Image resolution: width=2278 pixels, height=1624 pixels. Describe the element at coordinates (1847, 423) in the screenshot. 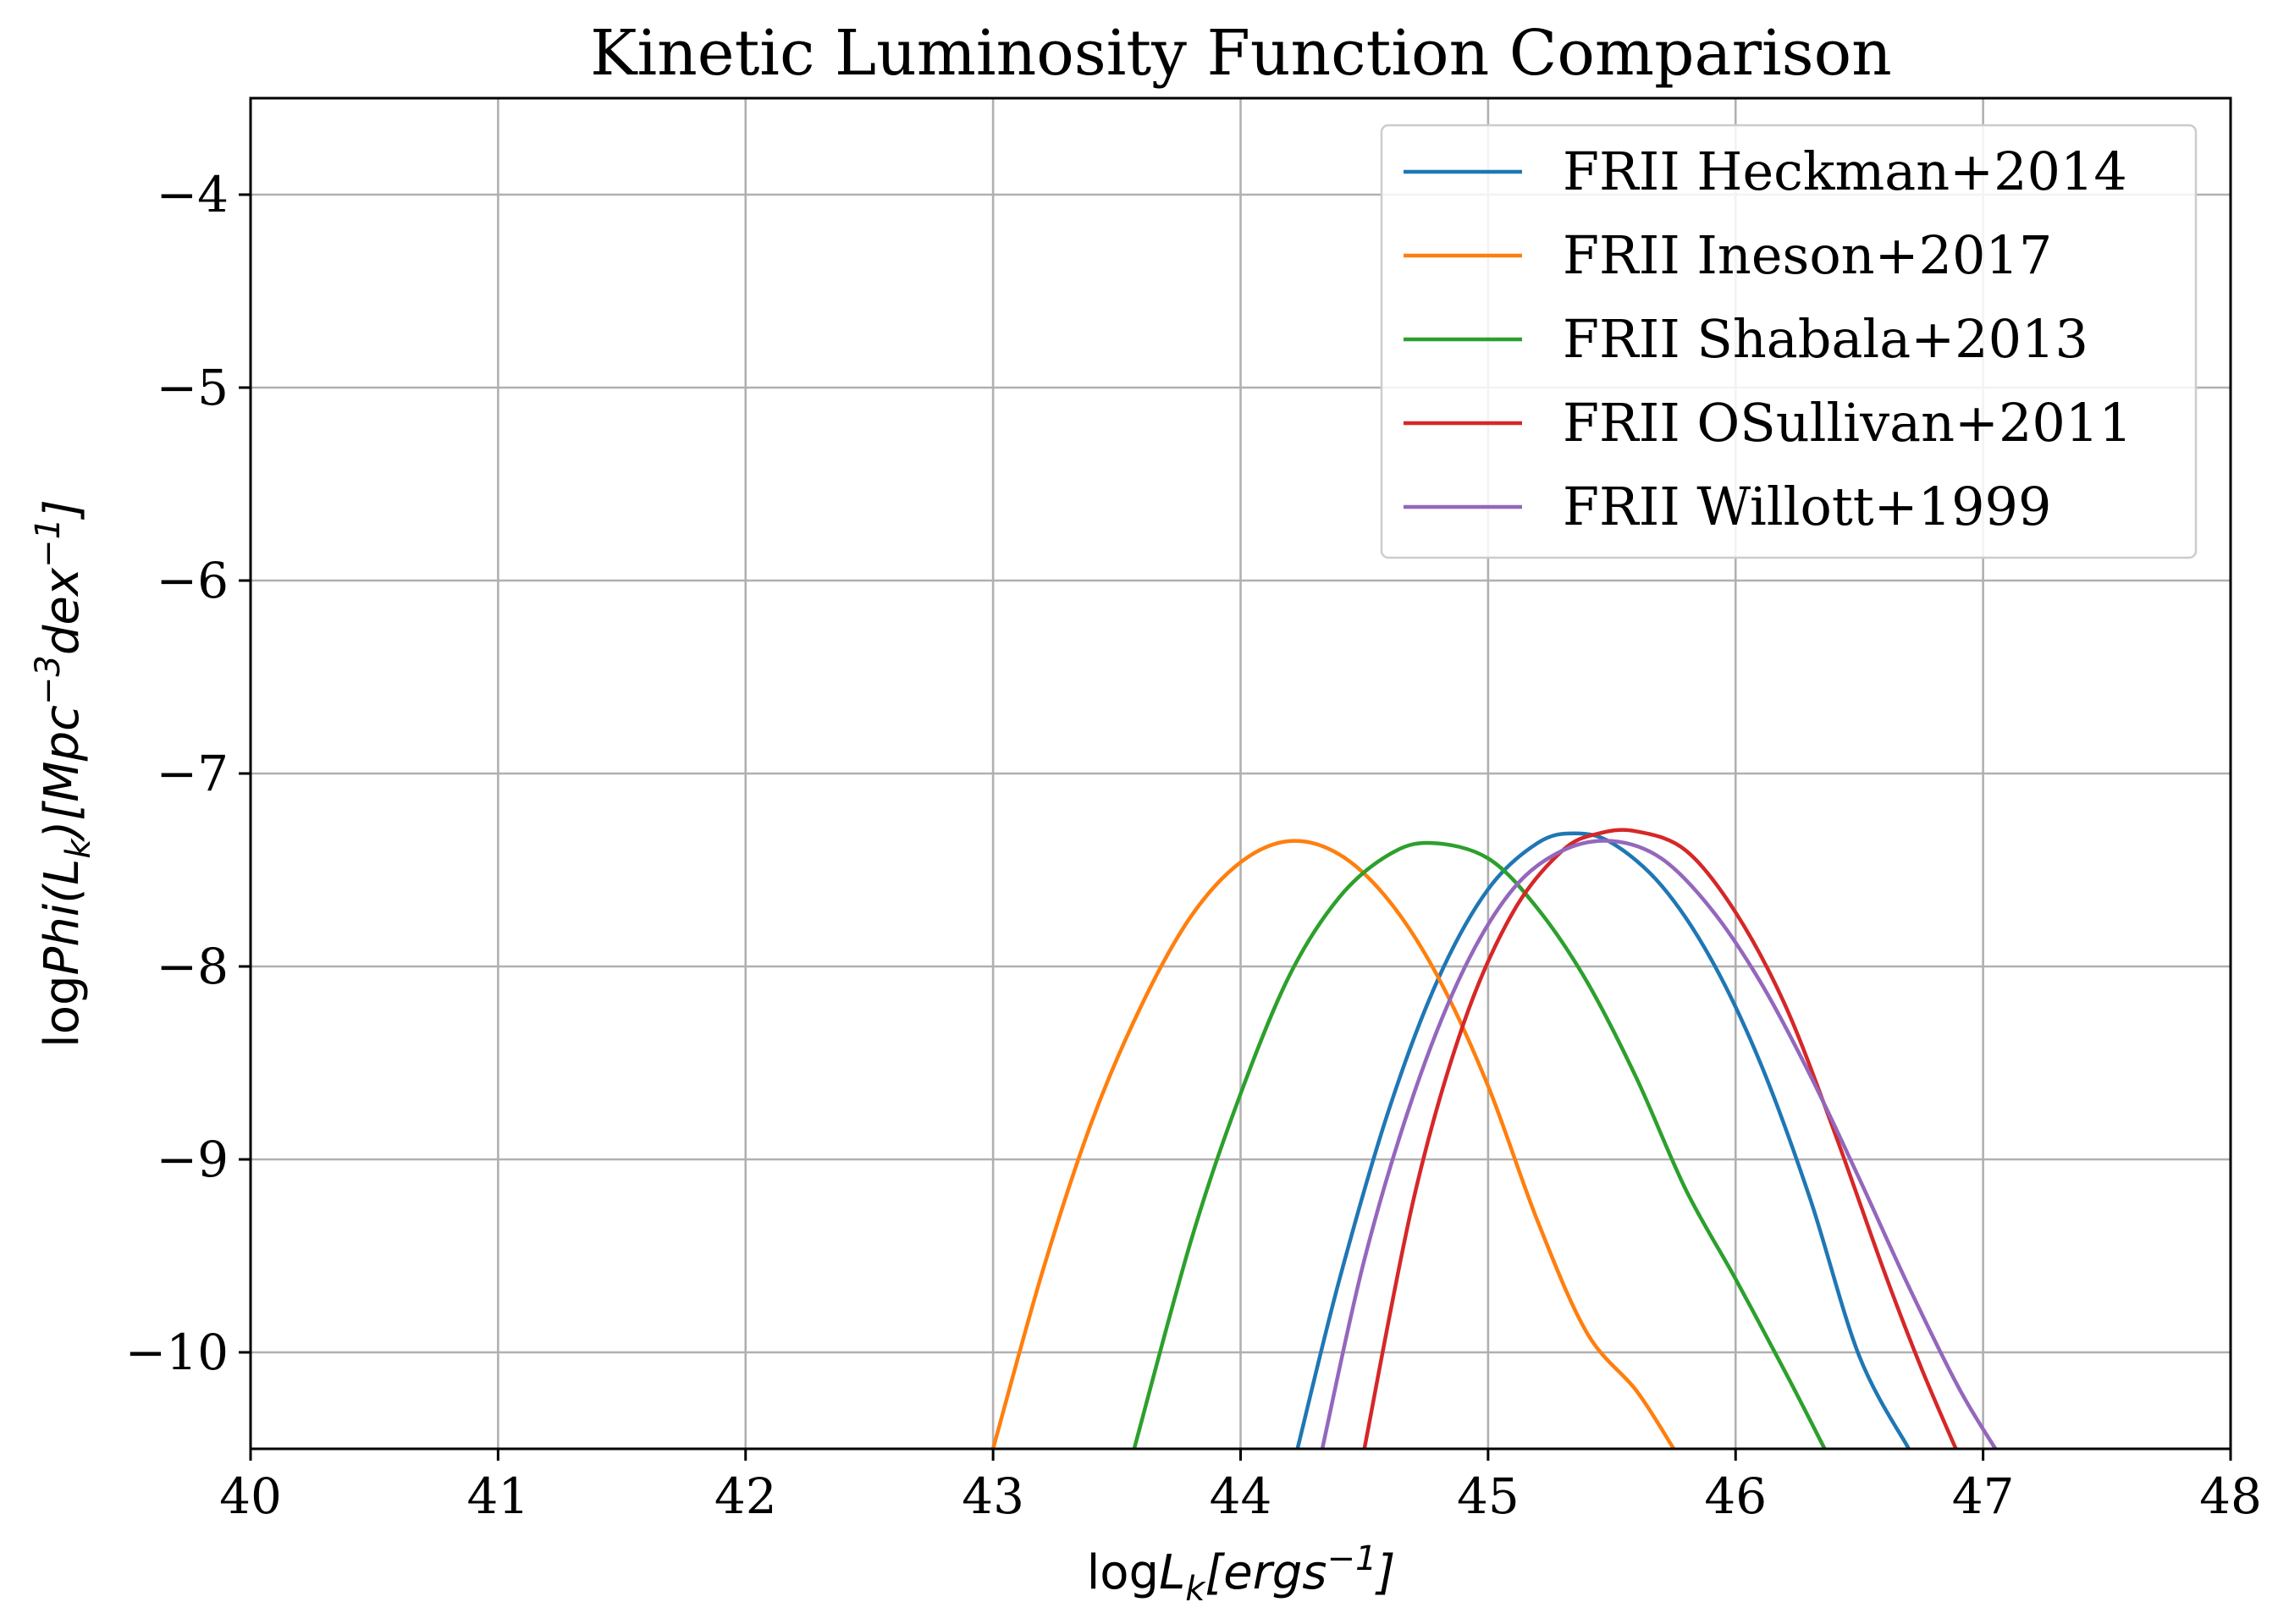

I see `legend-label: FRII OSullivan+2011` at that location.